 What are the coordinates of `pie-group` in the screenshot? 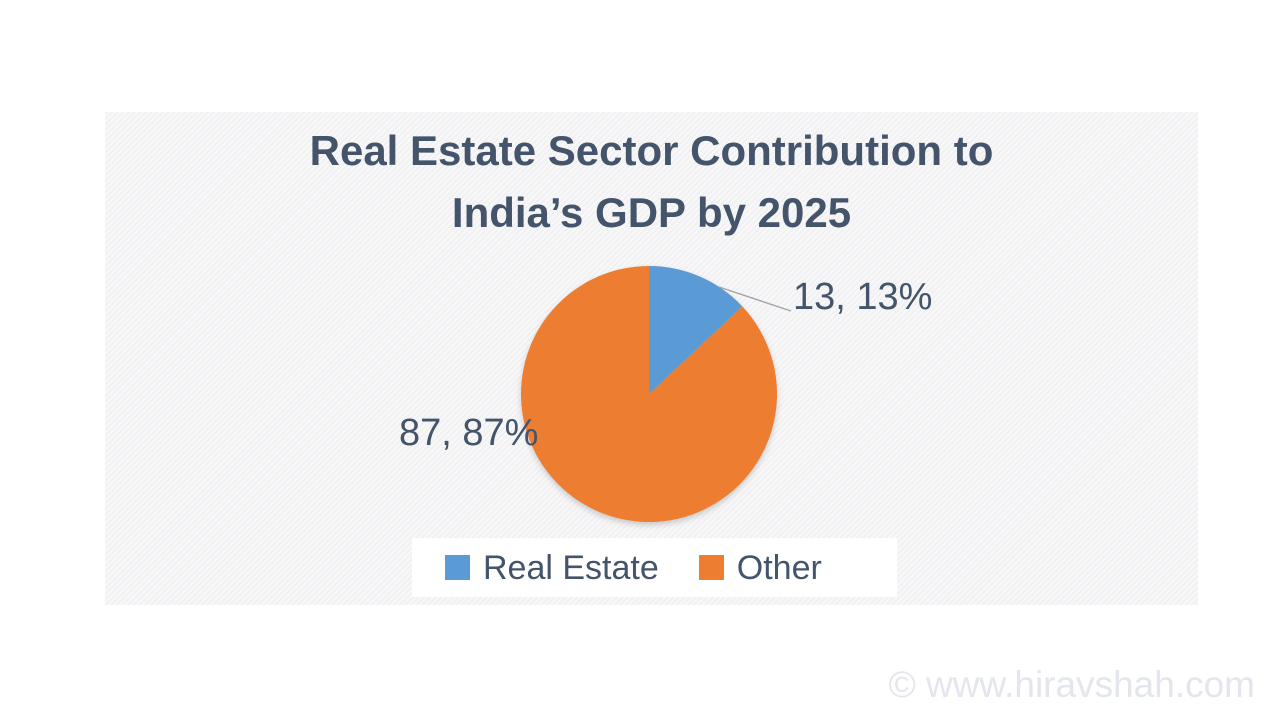 It's located at (649, 394).